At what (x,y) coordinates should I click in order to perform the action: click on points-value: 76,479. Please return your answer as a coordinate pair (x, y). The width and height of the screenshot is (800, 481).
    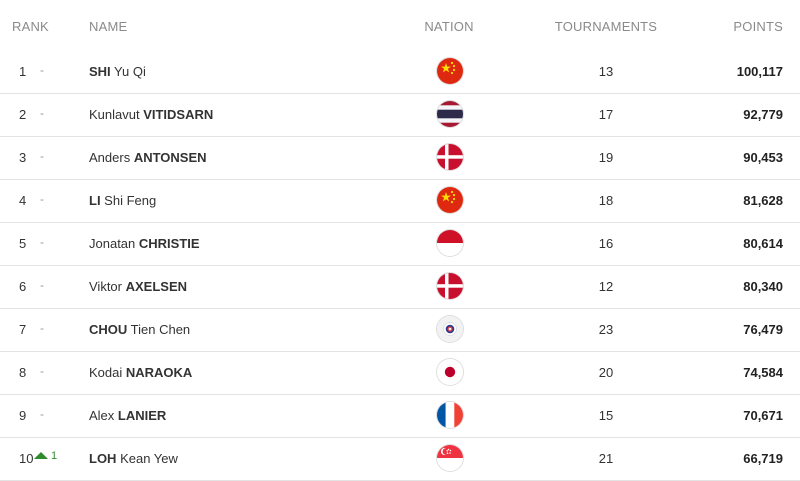
    Looking at the image, I should click on (763, 329).